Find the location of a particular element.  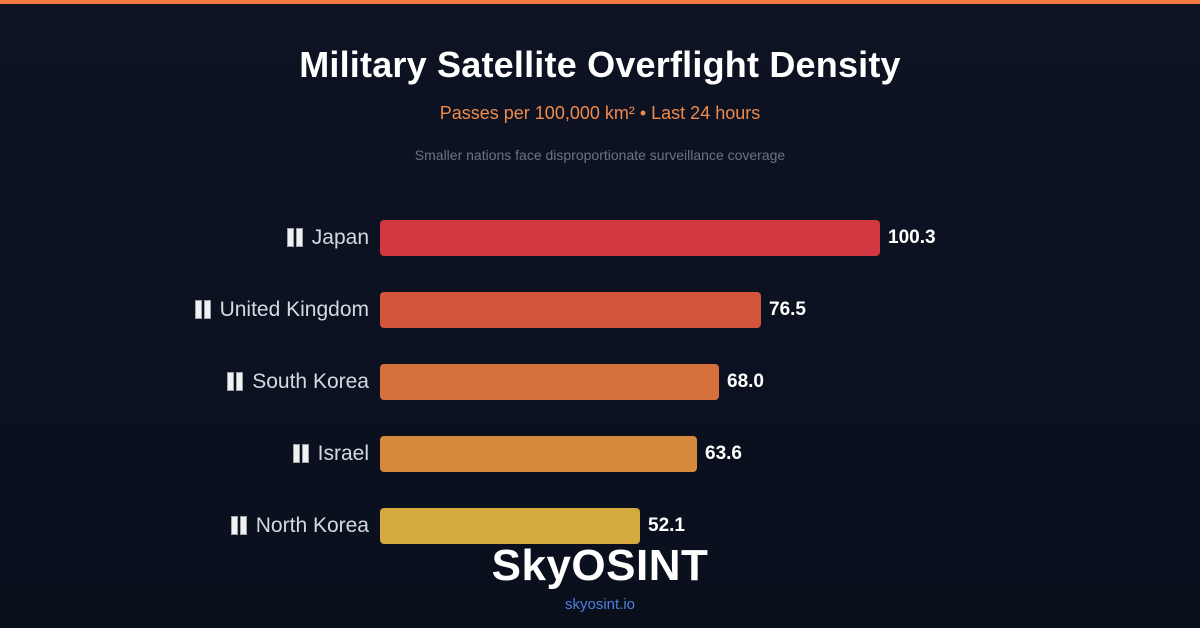

bar-value-label: 76.5 is located at coordinates (787, 309).